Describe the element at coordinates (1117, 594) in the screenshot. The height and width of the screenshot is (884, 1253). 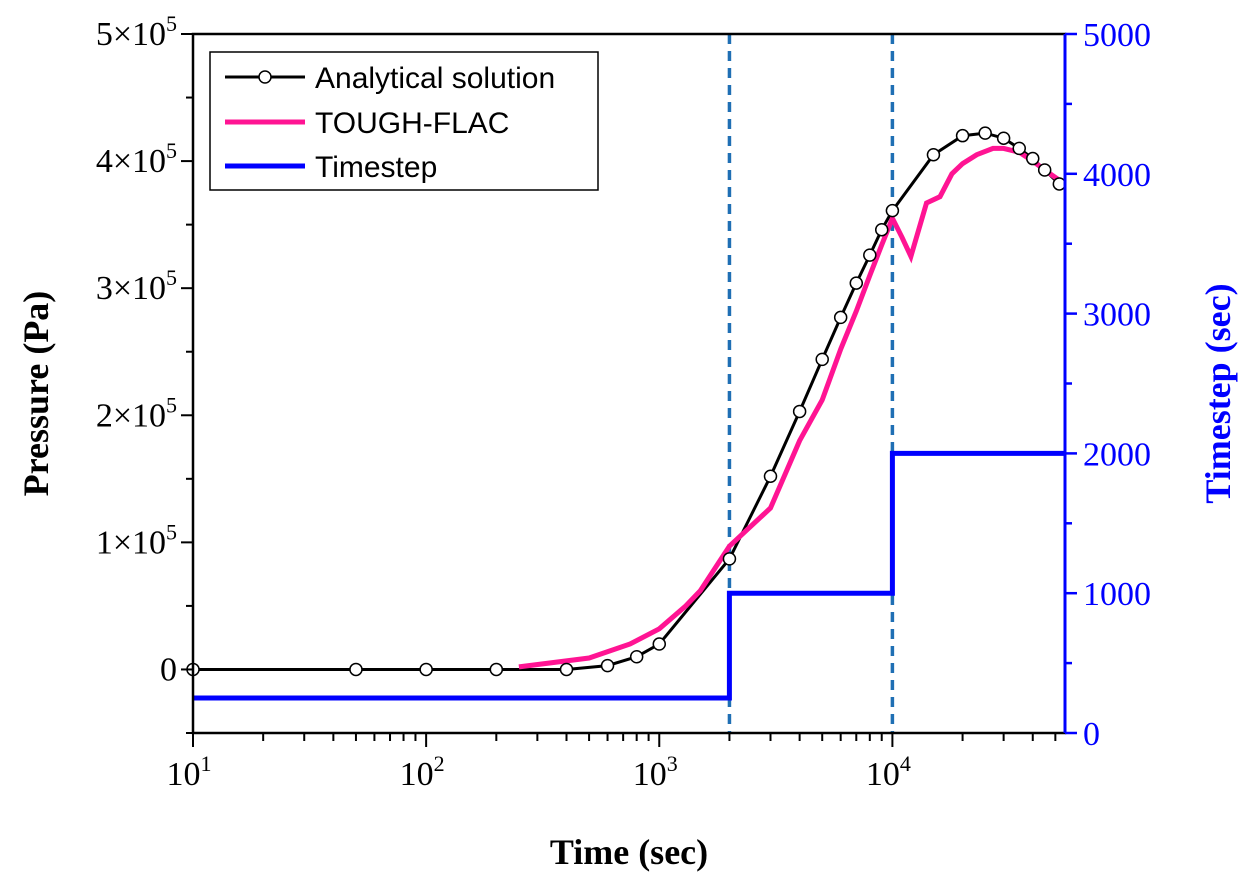
I see `y2-tick-label-1: 1000` at that location.